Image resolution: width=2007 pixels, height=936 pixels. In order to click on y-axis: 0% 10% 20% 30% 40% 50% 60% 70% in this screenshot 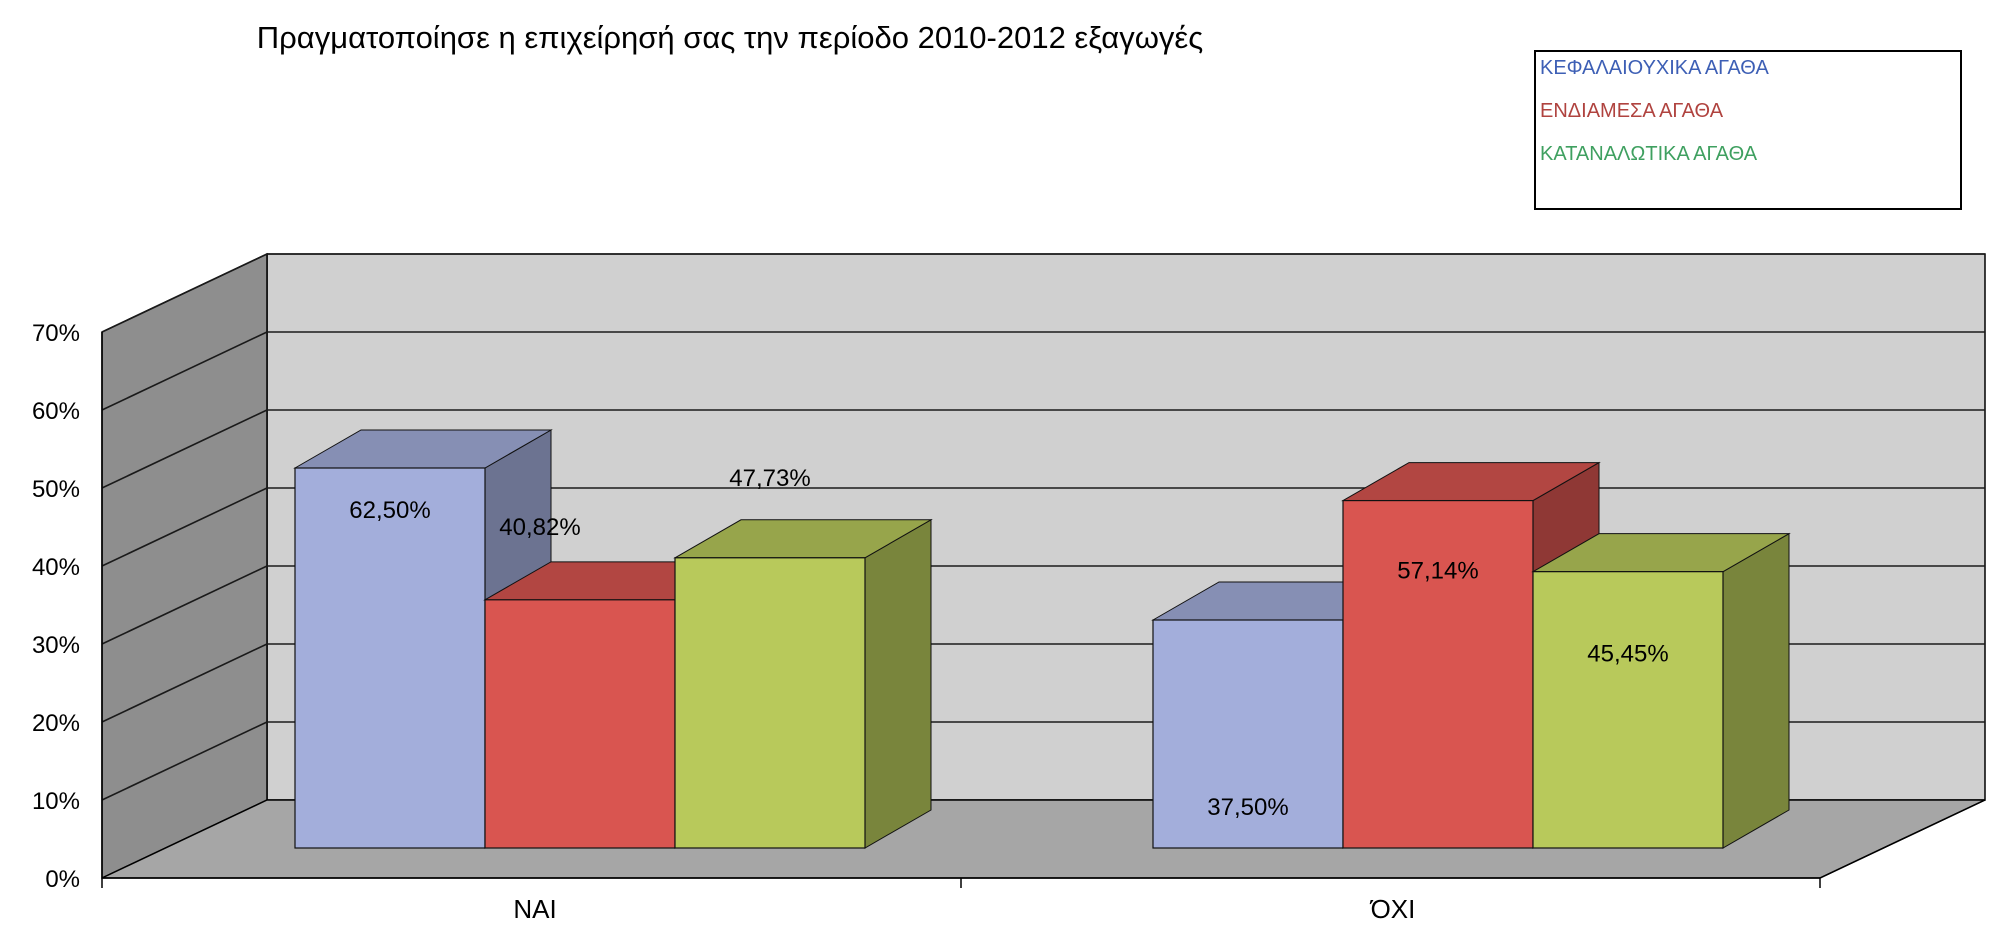, I will do `click(67, 606)`.